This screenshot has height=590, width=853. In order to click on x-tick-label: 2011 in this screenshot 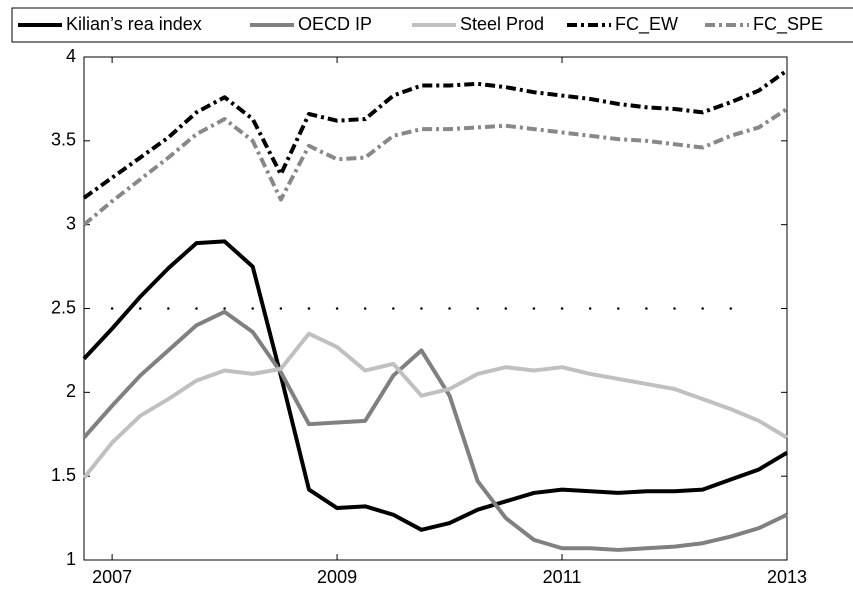, I will do `click(562, 577)`.